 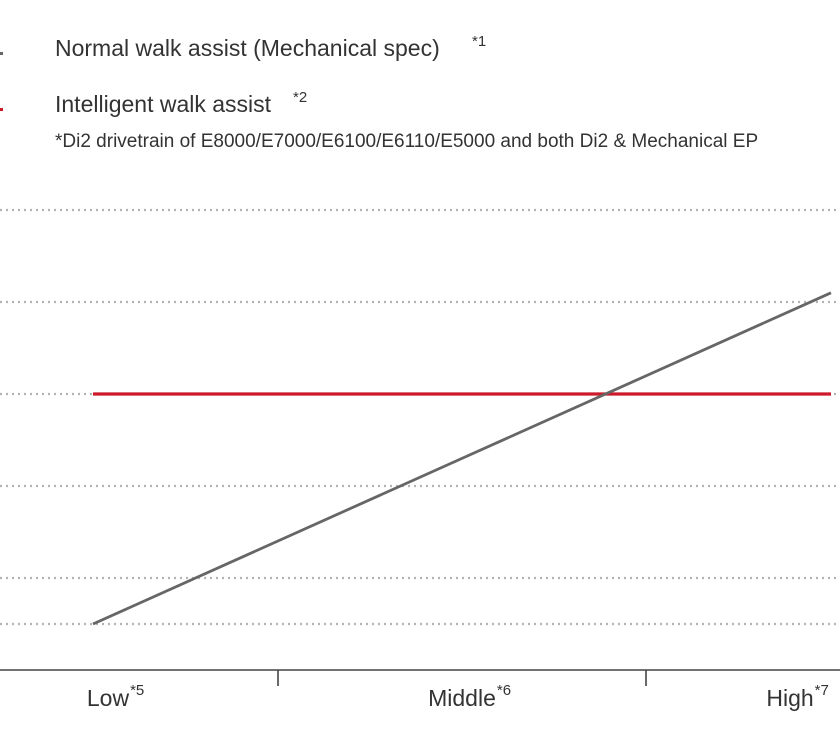 I want to click on legend-item-intelligent: Intelligent walk assist *2, so click(x=153, y=103).